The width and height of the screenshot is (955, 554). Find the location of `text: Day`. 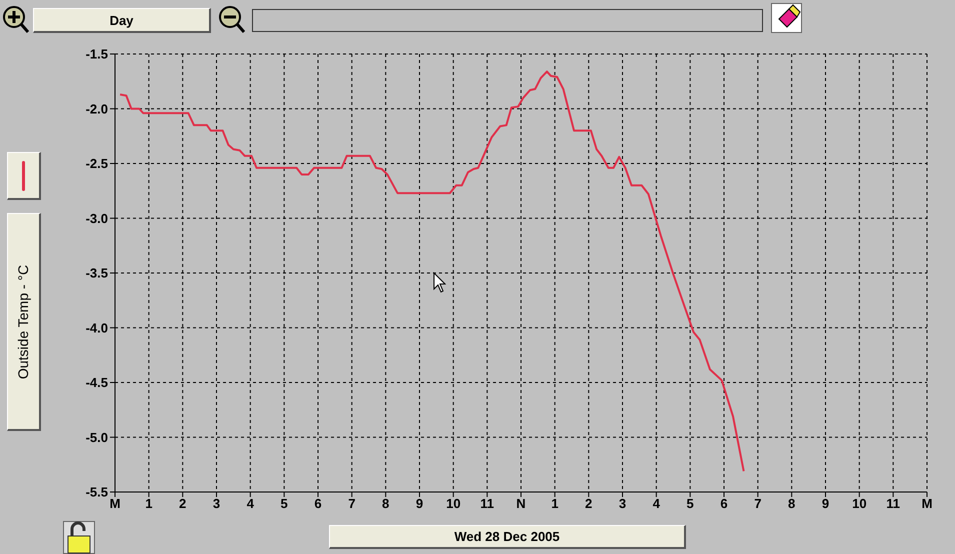

text: Day is located at coordinates (122, 20).